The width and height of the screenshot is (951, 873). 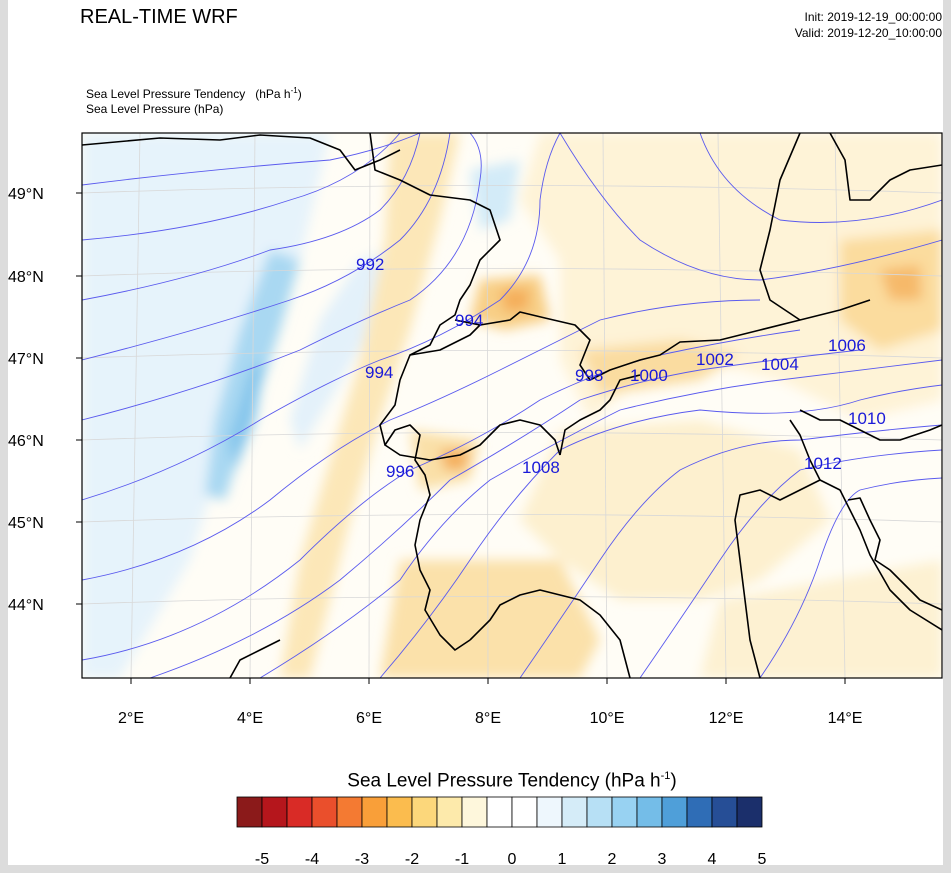 I want to click on contour-label: 1006, so click(x=847, y=345).